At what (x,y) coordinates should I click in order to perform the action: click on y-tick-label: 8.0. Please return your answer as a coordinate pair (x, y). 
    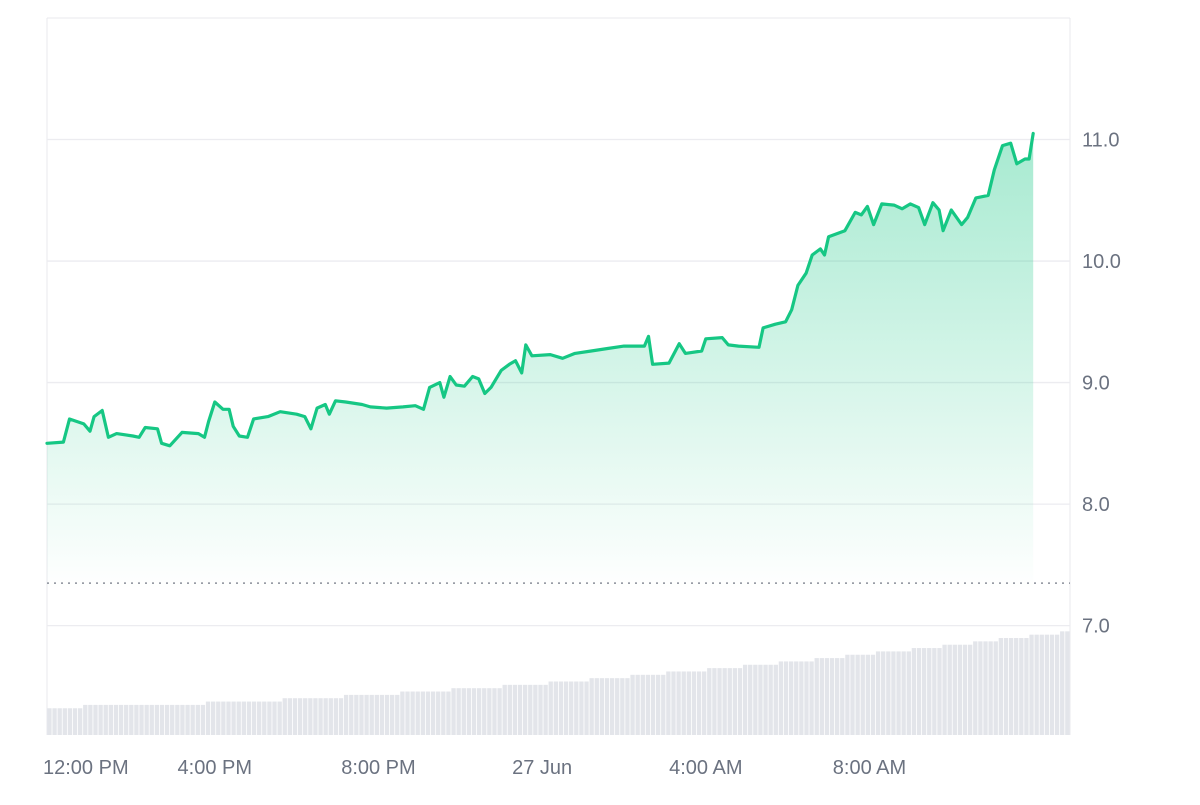
    Looking at the image, I should click on (1096, 505).